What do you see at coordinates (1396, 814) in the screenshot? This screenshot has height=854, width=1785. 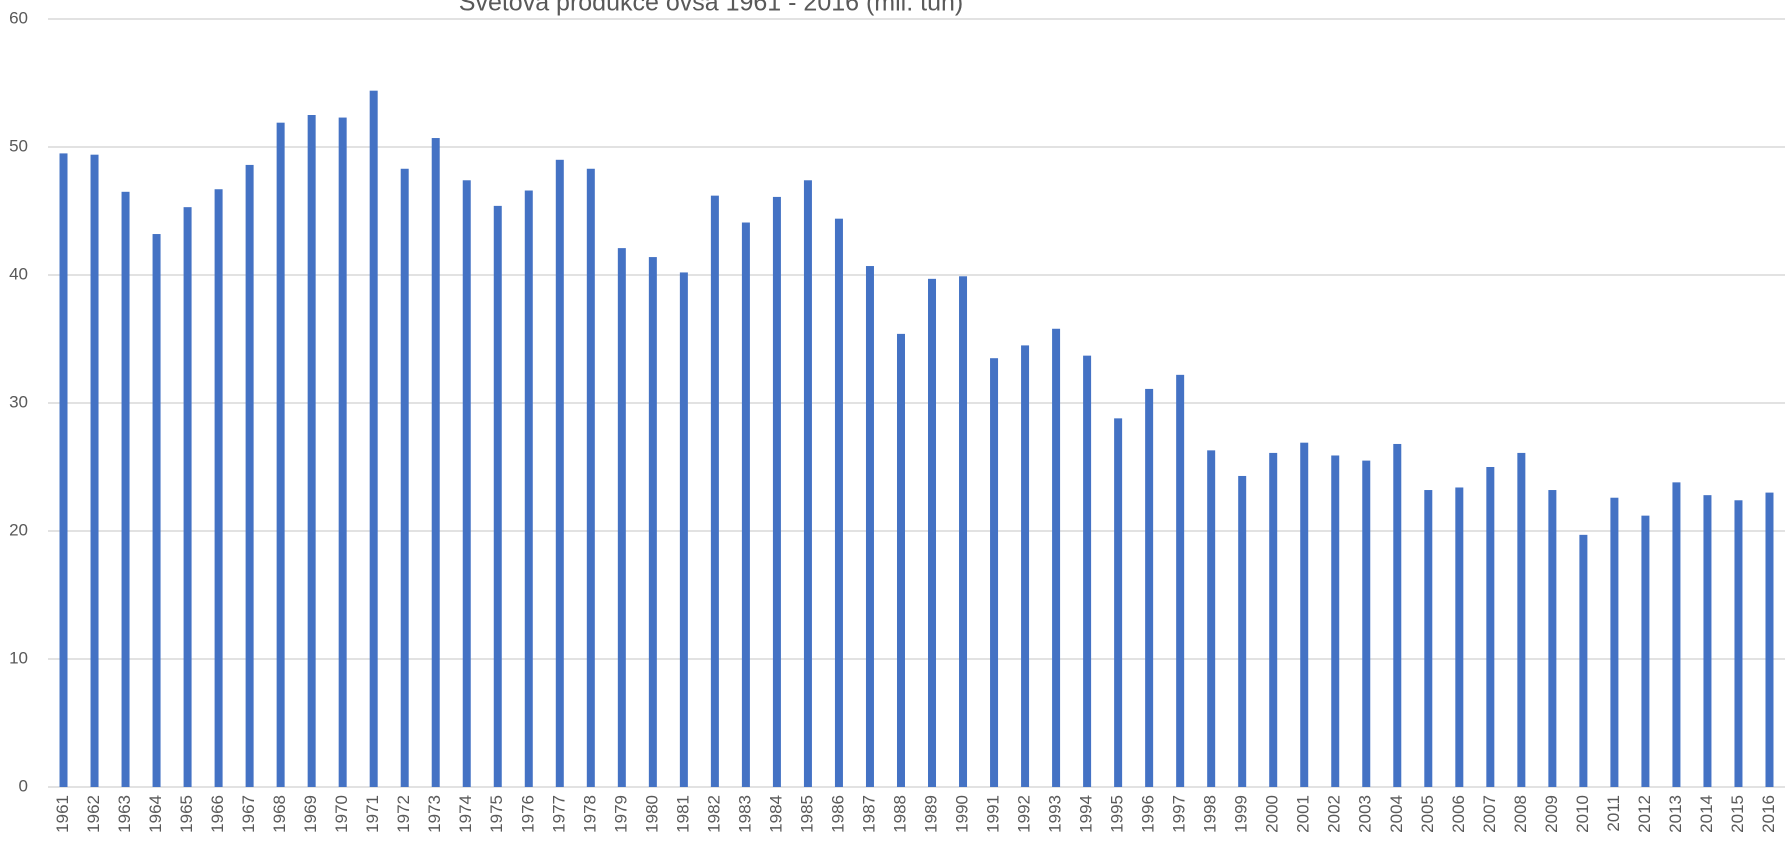 I see `x-tick-label: 2004` at bounding box center [1396, 814].